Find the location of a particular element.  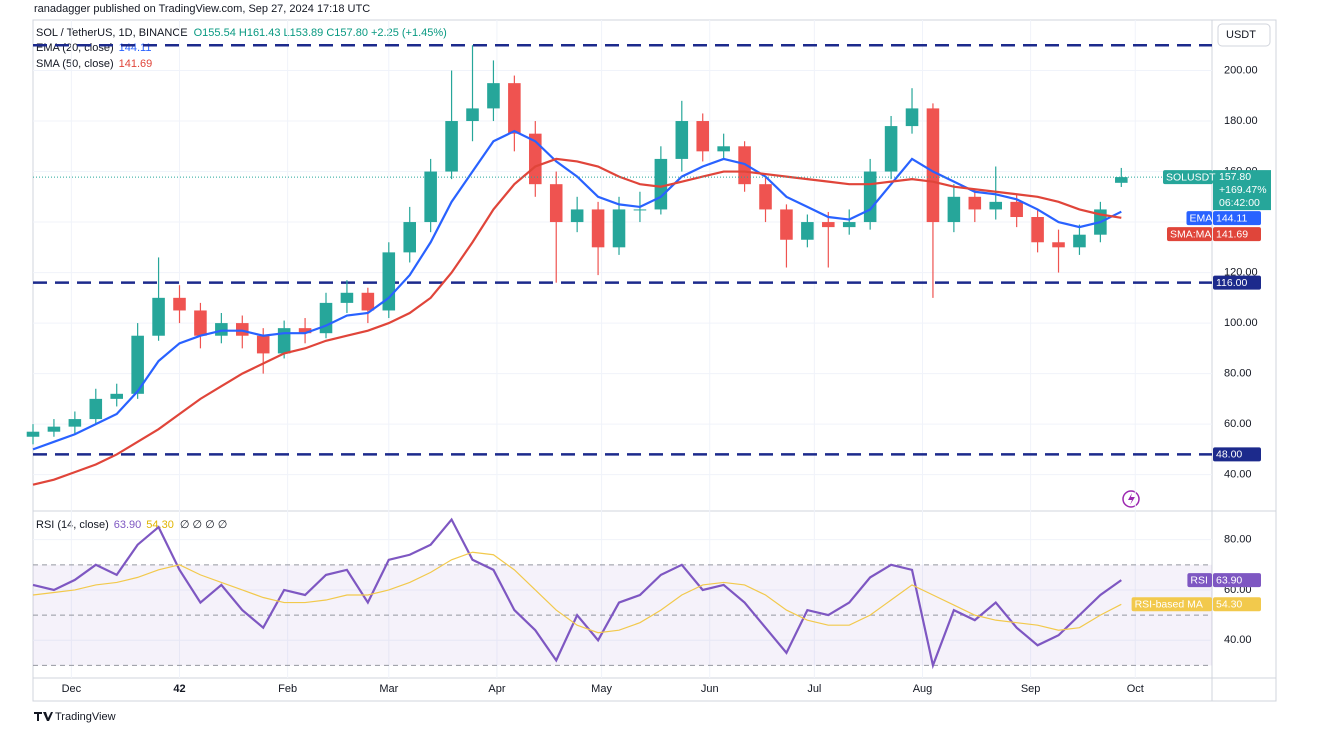

level-tag: 48.00 is located at coordinates (1229, 455).